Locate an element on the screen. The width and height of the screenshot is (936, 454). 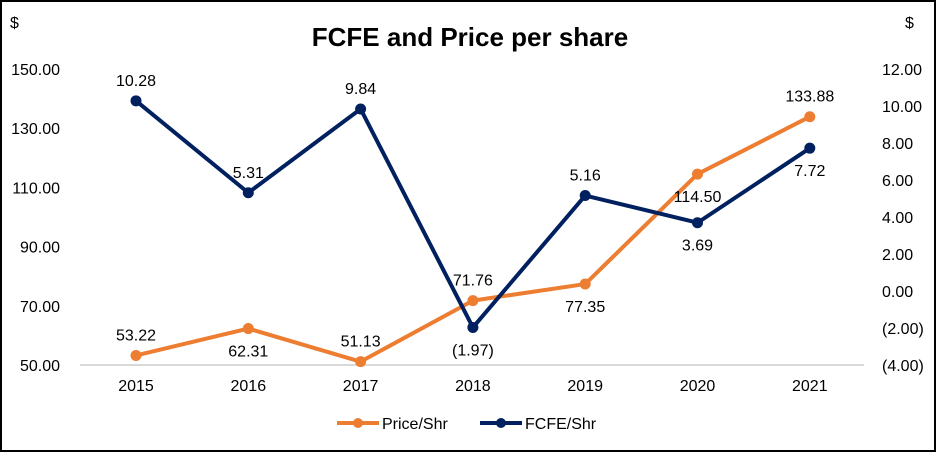
data-label: 7.72 is located at coordinates (809, 171).